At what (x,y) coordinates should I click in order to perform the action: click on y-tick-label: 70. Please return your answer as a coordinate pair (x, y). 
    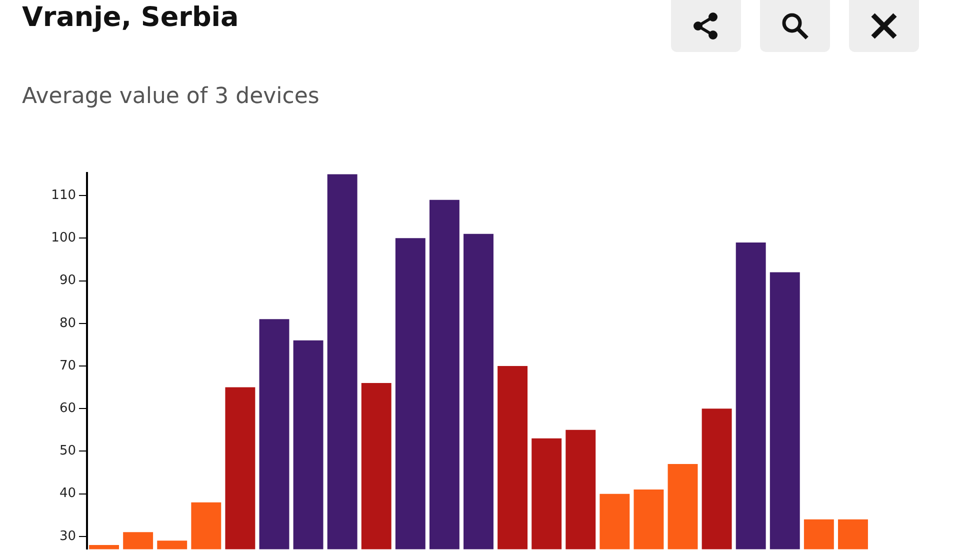
    Looking at the image, I should click on (67, 366).